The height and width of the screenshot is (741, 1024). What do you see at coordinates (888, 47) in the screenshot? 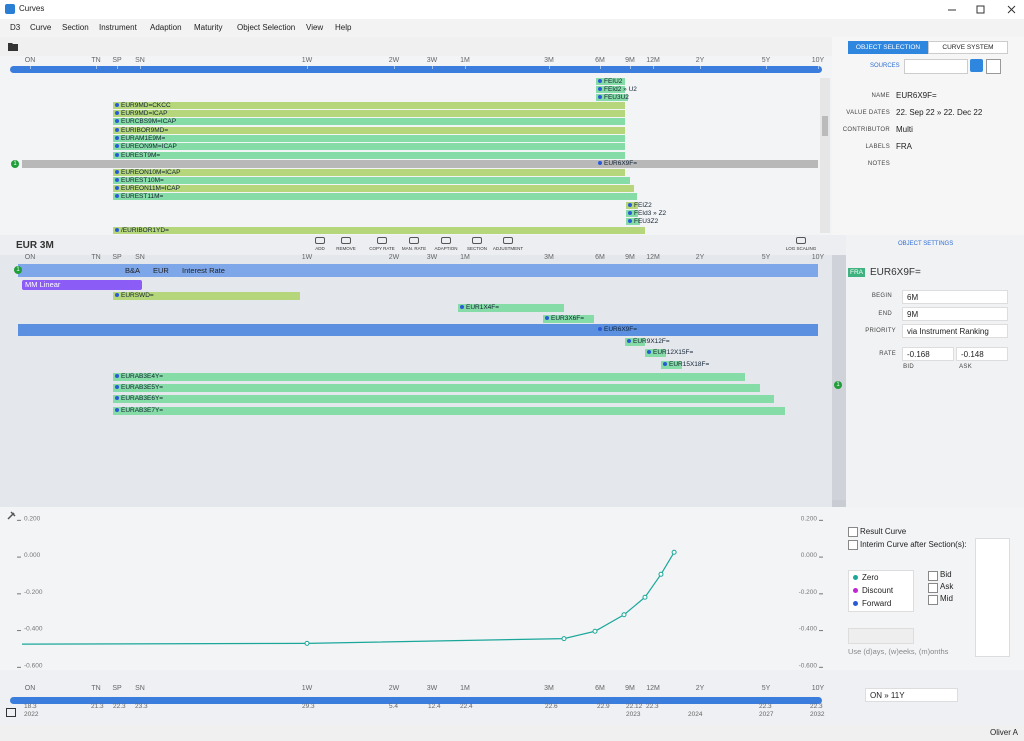
I see `tab-active: OBJECT SELECTION` at bounding box center [888, 47].